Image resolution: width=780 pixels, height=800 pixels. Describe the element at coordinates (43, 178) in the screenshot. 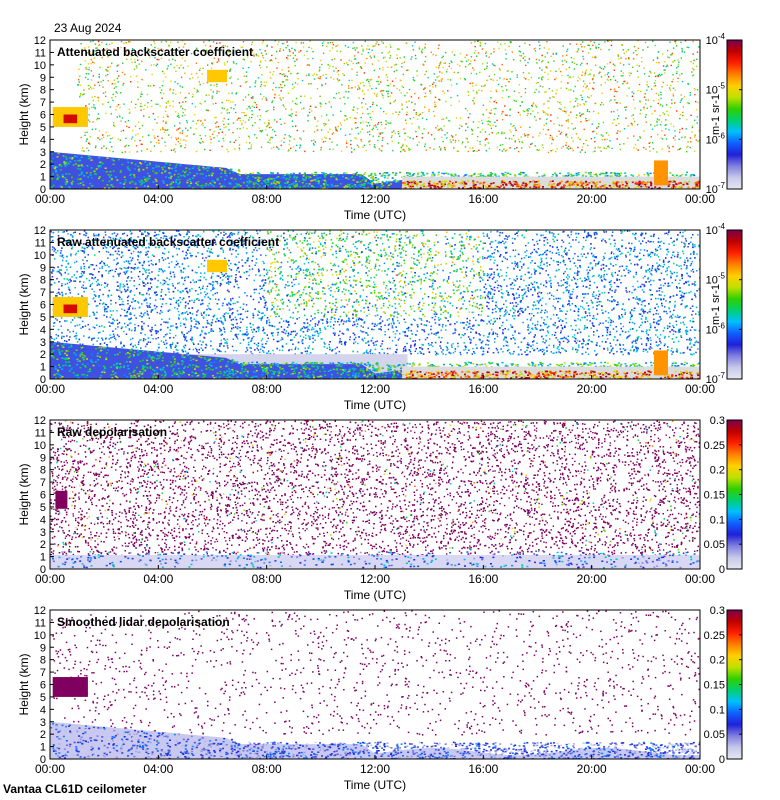

I see `y-tick-label: 1` at that location.